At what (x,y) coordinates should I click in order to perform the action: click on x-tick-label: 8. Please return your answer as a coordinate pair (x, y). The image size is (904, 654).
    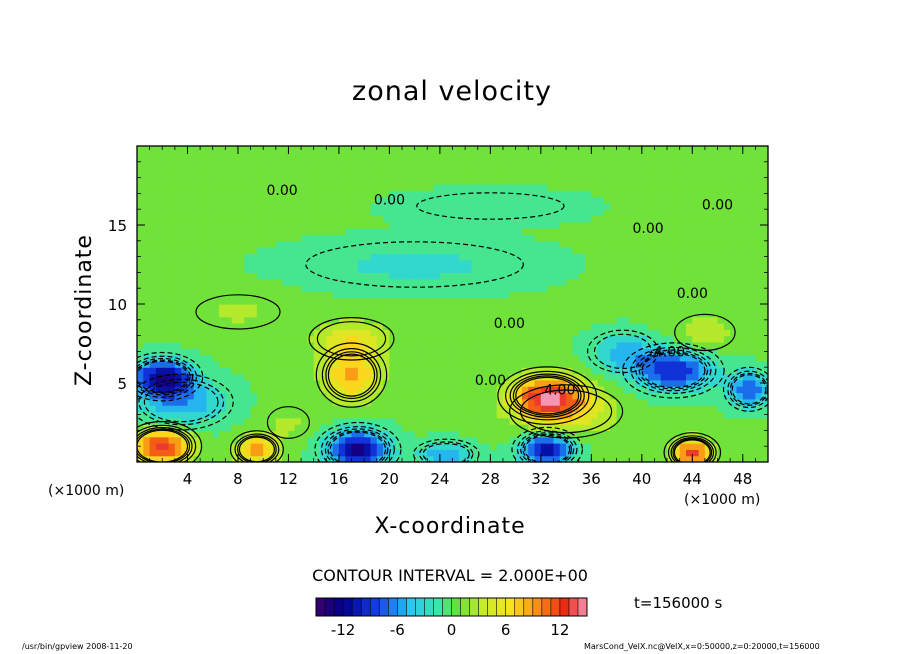
    Looking at the image, I should click on (238, 479).